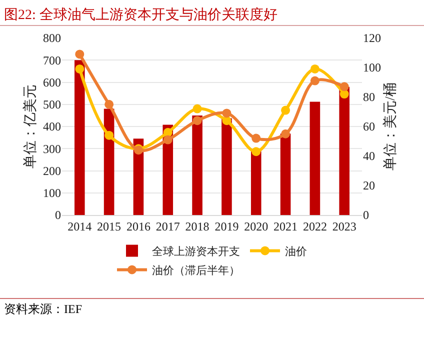  What do you see at coordinates (390, 126) in the screenshot?
I see `y2-axis-title: 单位：美元/桶` at bounding box center [390, 126].